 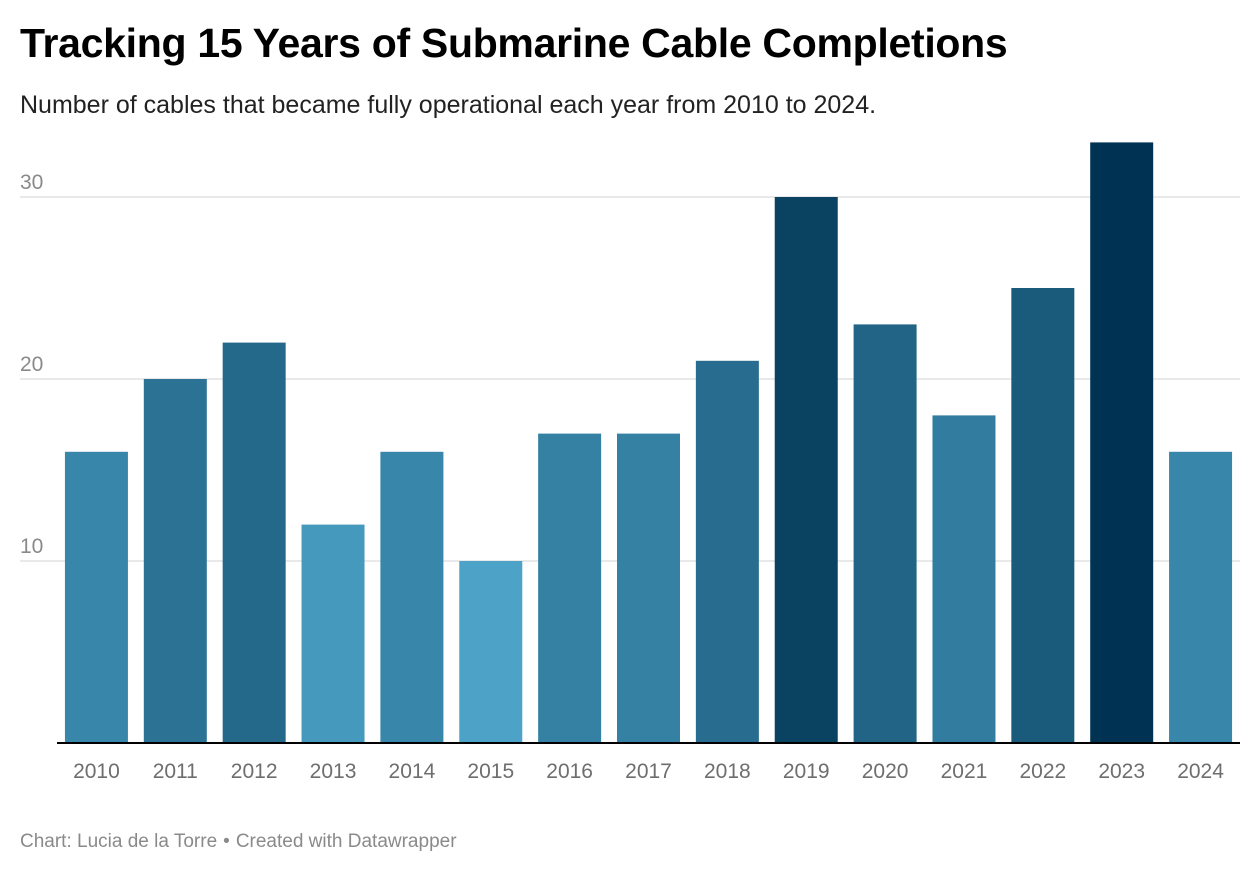 I want to click on x-tick-label: 2017, so click(x=648, y=771).